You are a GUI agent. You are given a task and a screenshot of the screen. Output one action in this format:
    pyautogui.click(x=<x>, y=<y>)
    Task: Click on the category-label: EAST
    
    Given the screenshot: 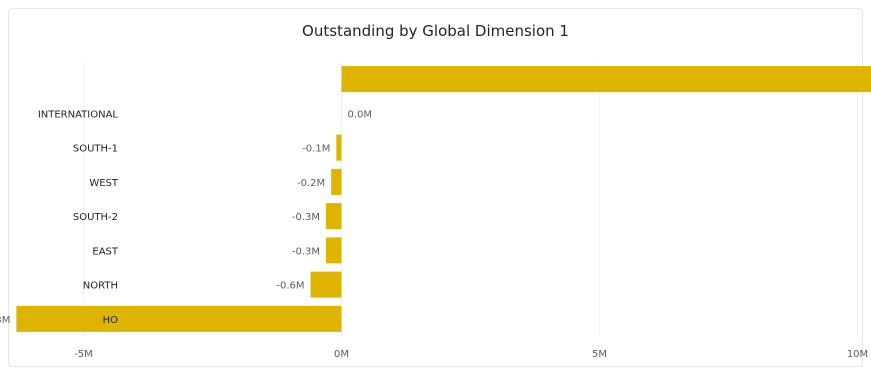 What is the action you would take?
    pyautogui.click(x=105, y=251)
    